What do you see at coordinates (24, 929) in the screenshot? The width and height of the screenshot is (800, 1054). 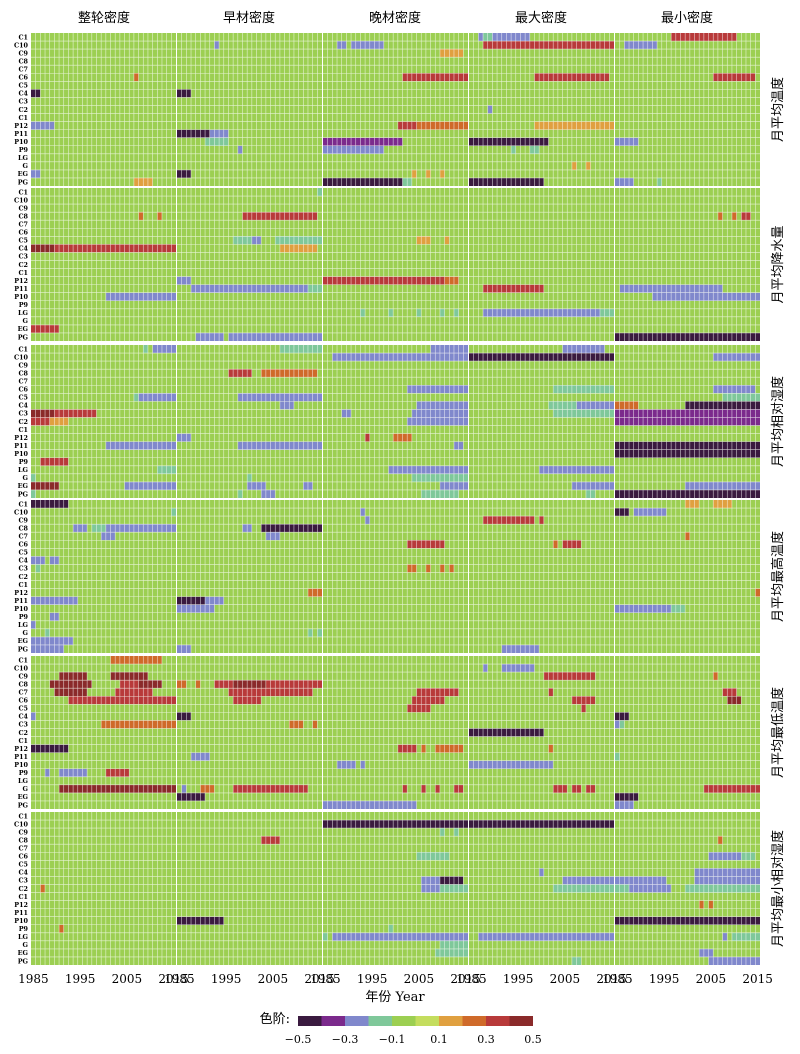 I see `month-label: P9` at bounding box center [24, 929].